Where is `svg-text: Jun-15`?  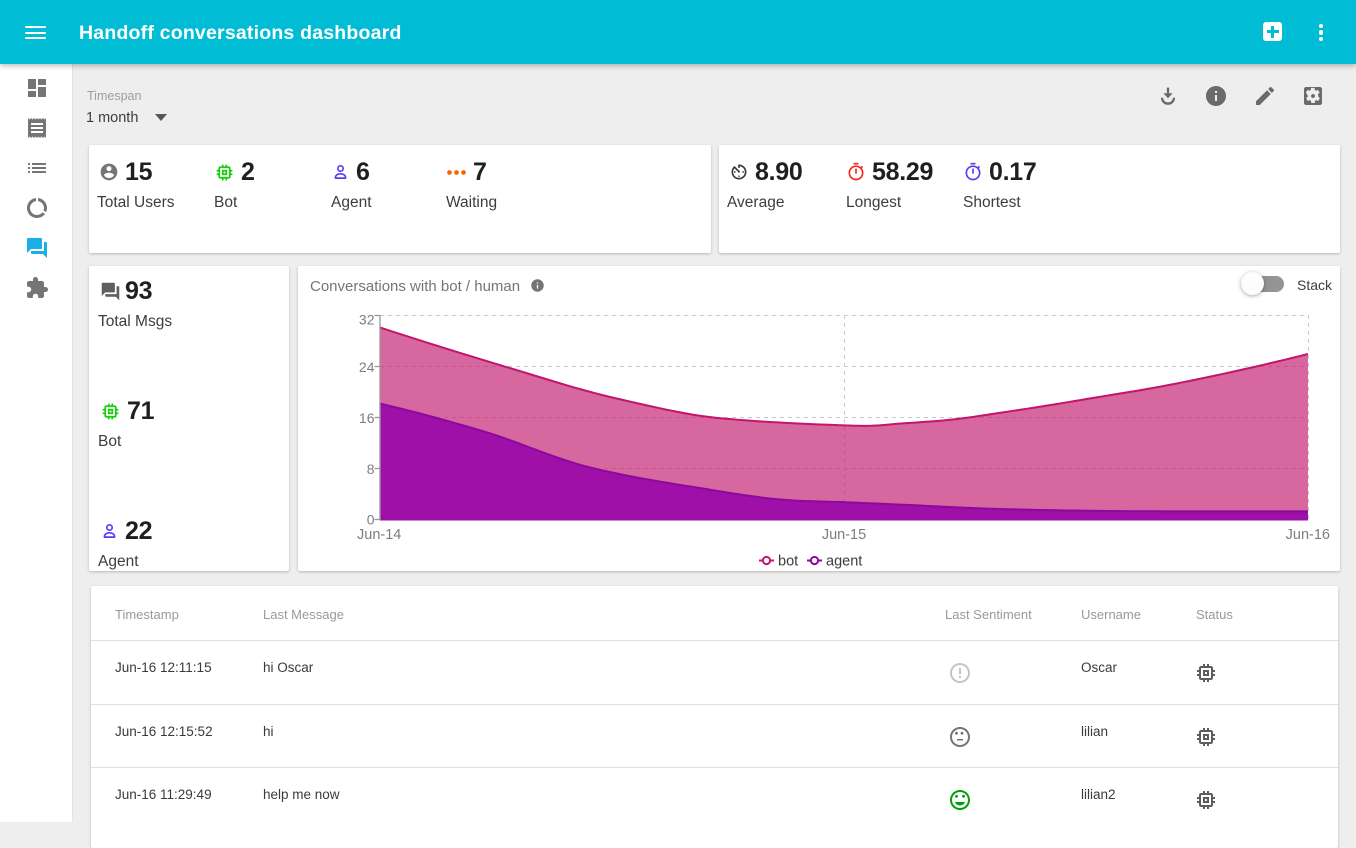 svg-text: Jun-15 is located at coordinates (844, 535).